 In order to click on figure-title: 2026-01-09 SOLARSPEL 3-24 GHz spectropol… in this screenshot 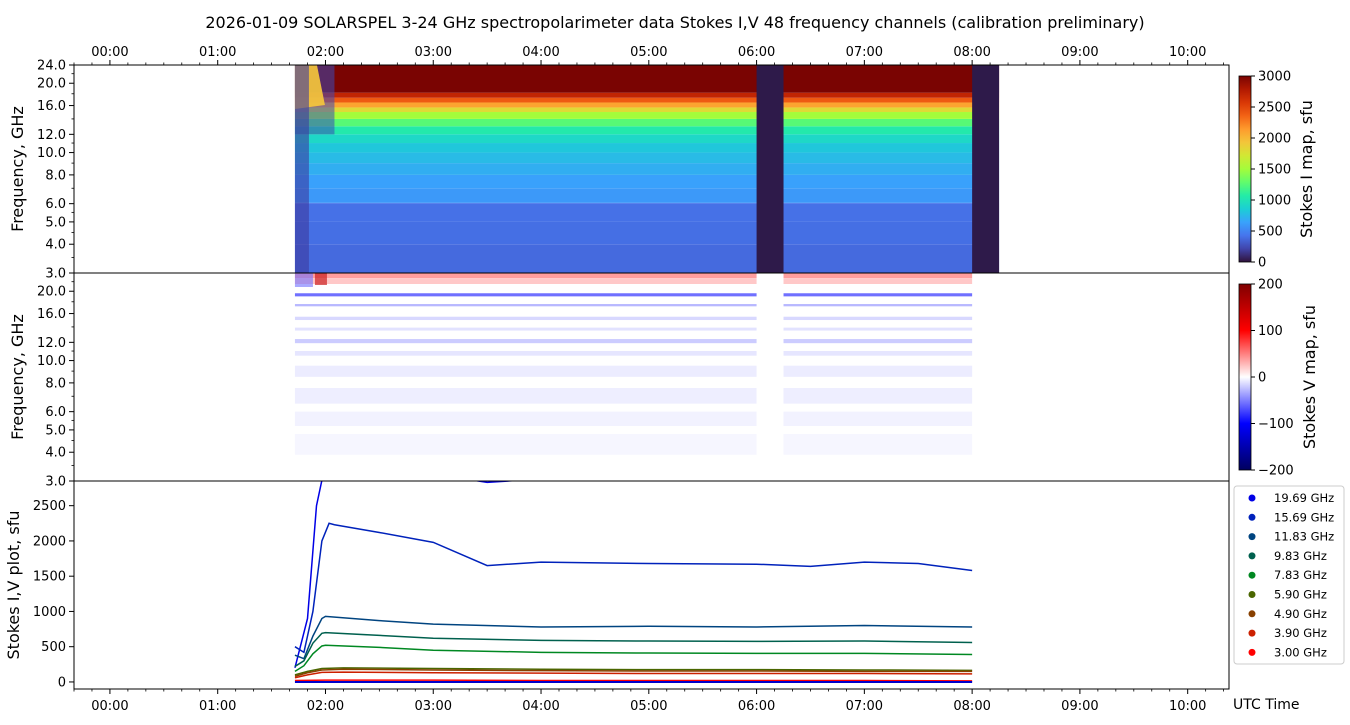, I will do `click(674, 22)`.